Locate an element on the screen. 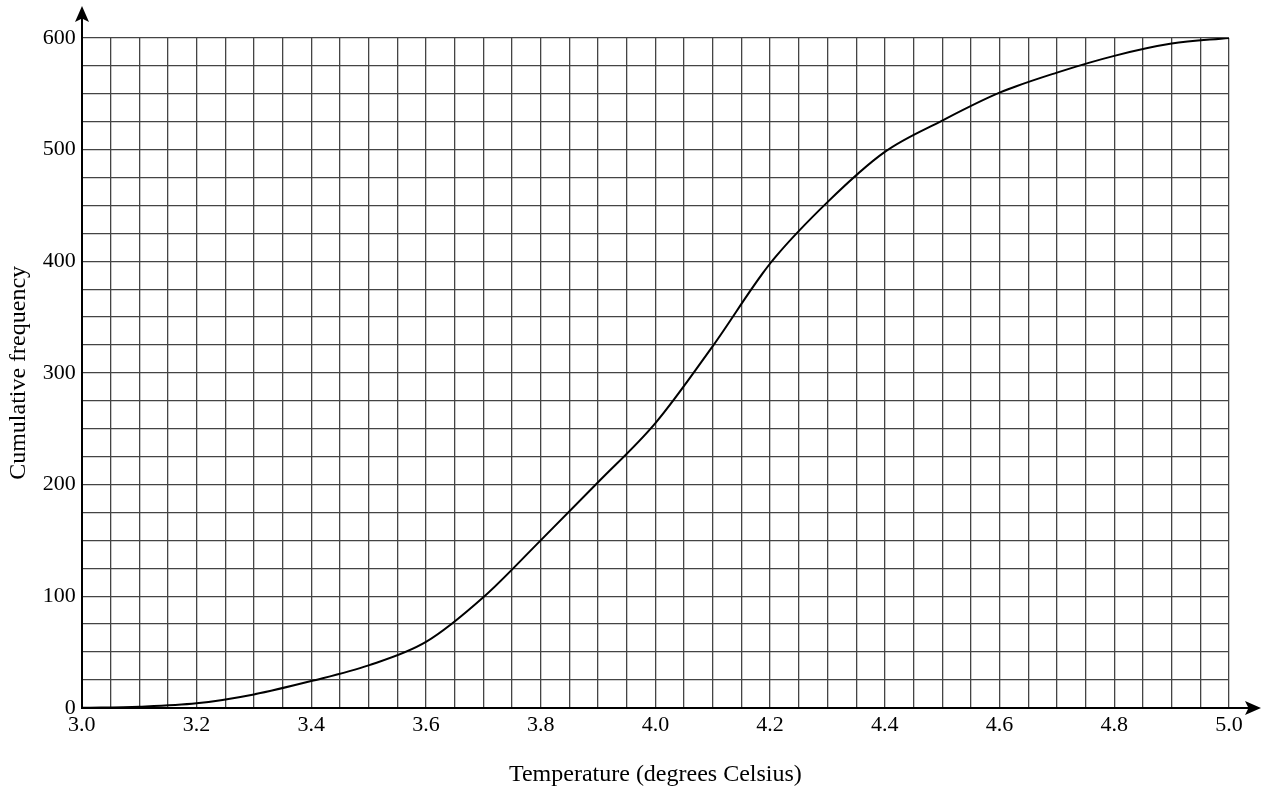  x-tick-label: 5.0 is located at coordinates (1229, 723).